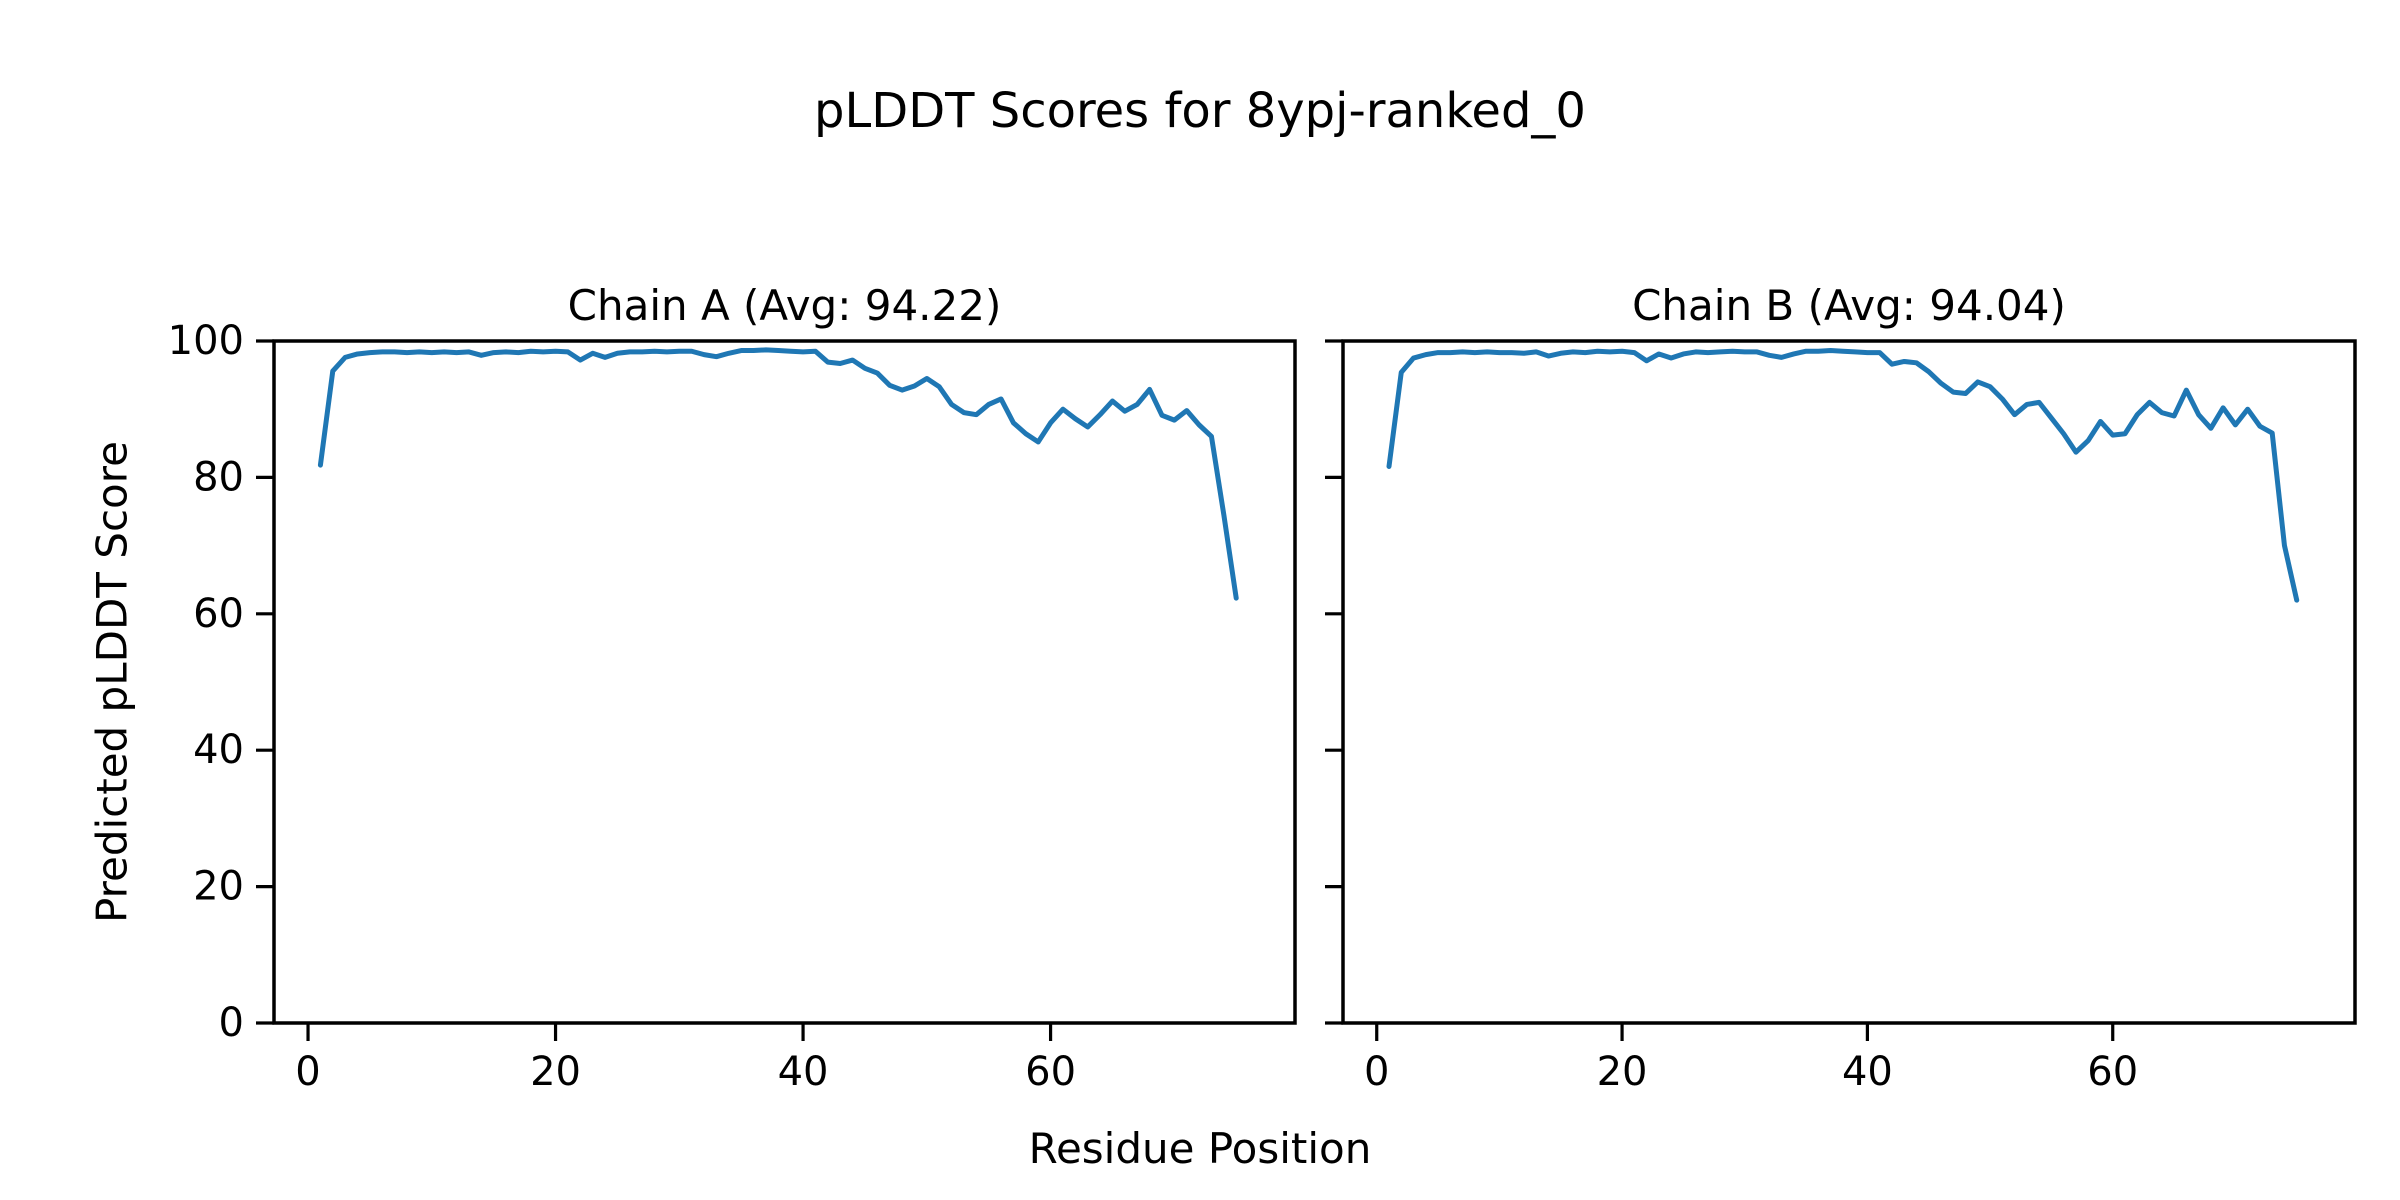 This screenshot has height=1200, width=2400. What do you see at coordinates (231, 1023) in the screenshot?
I see `y-tick-label: 0` at bounding box center [231, 1023].